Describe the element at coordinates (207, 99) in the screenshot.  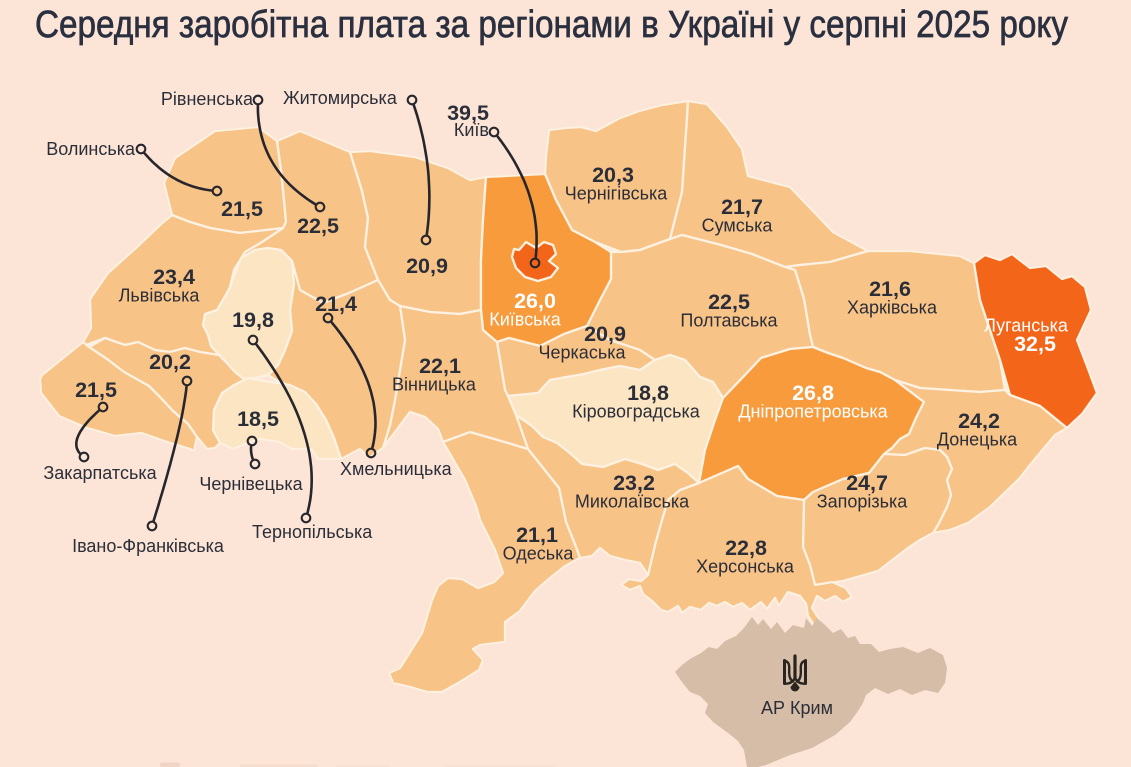
I see `svg-text: Рівненська` at that location.